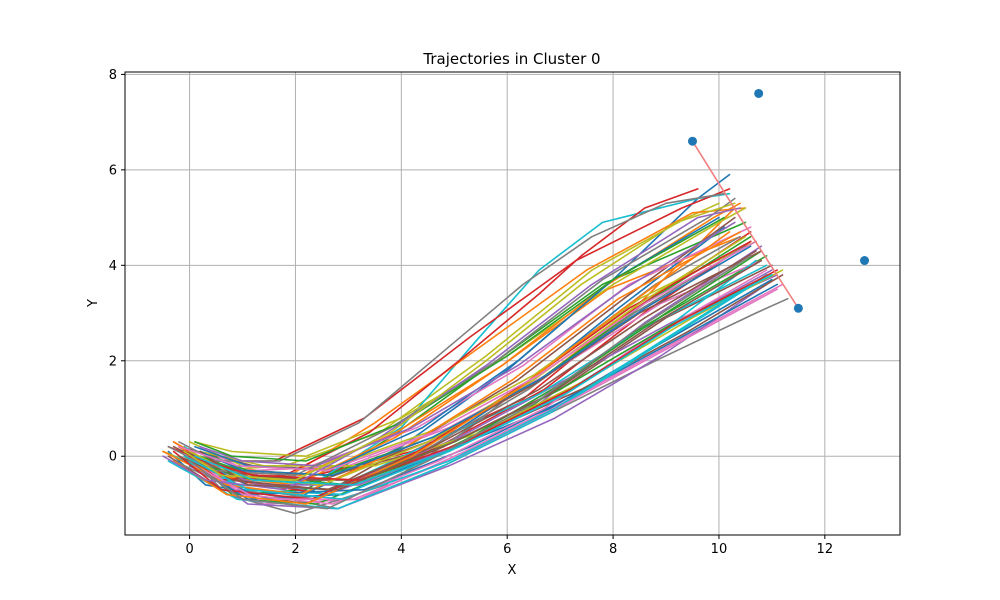 The width and height of the screenshot is (1000, 600). I want to click on x-tick-label: 12, so click(825, 549).